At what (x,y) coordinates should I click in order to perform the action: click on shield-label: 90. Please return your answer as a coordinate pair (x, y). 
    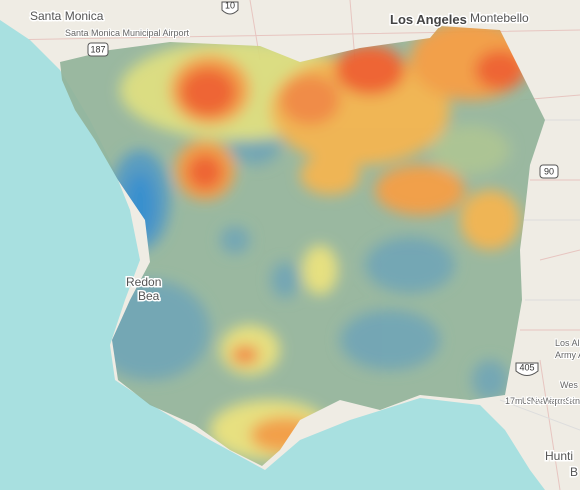
    Looking at the image, I should click on (549, 171).